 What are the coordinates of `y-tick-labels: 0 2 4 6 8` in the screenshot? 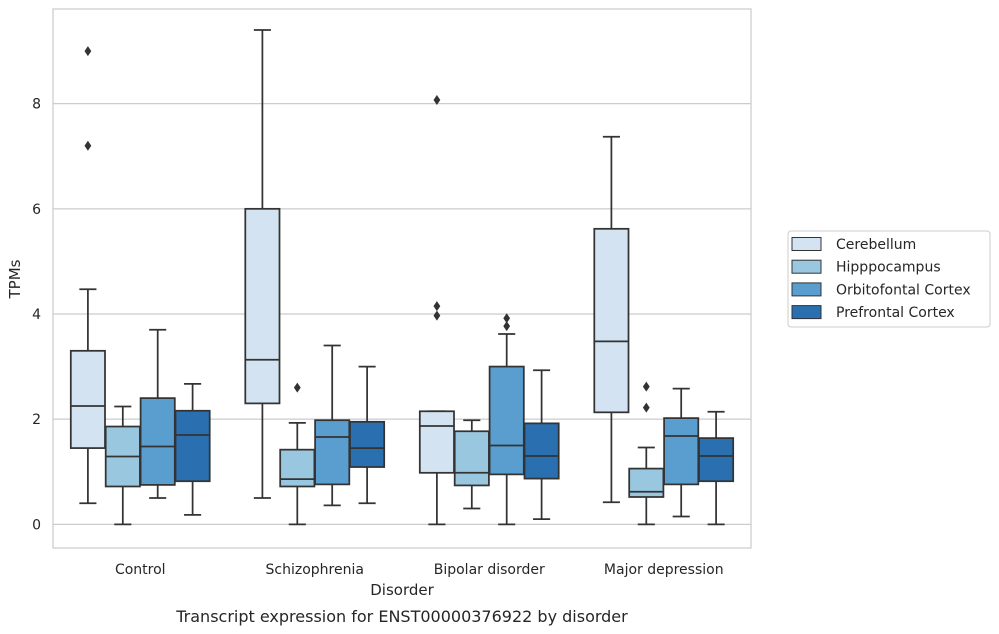 It's located at (36, 315).